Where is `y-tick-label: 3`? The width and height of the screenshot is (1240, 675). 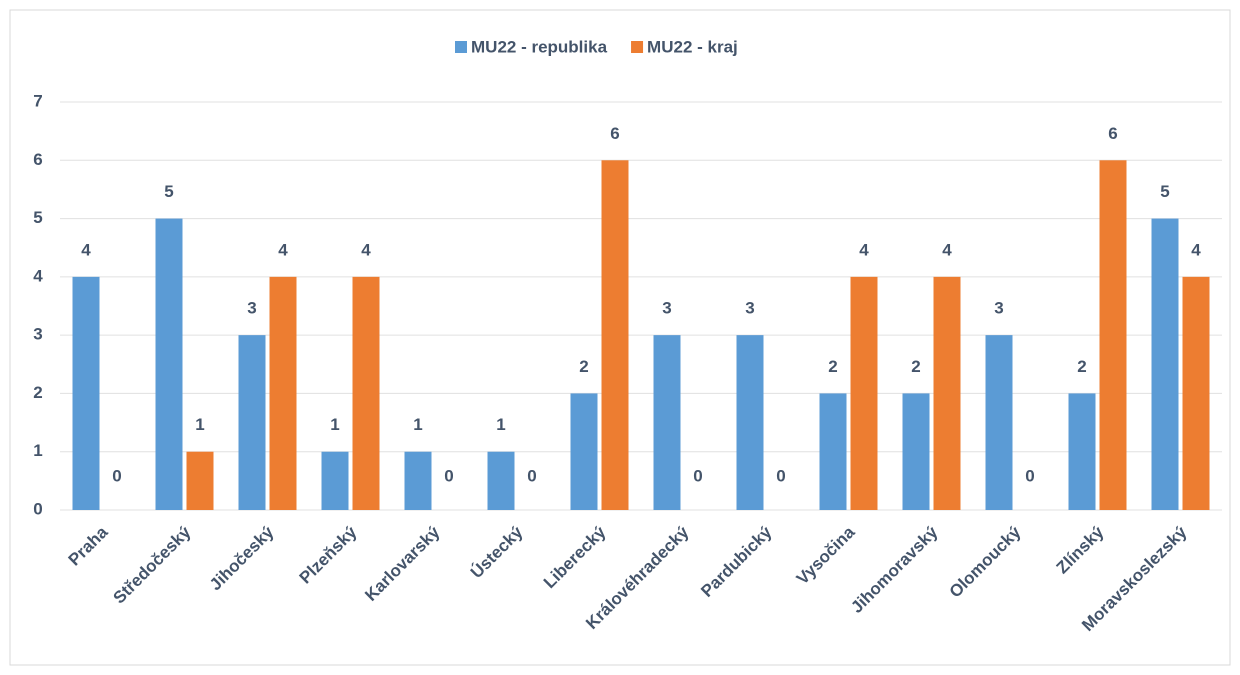 y-tick-label: 3 is located at coordinates (37, 334).